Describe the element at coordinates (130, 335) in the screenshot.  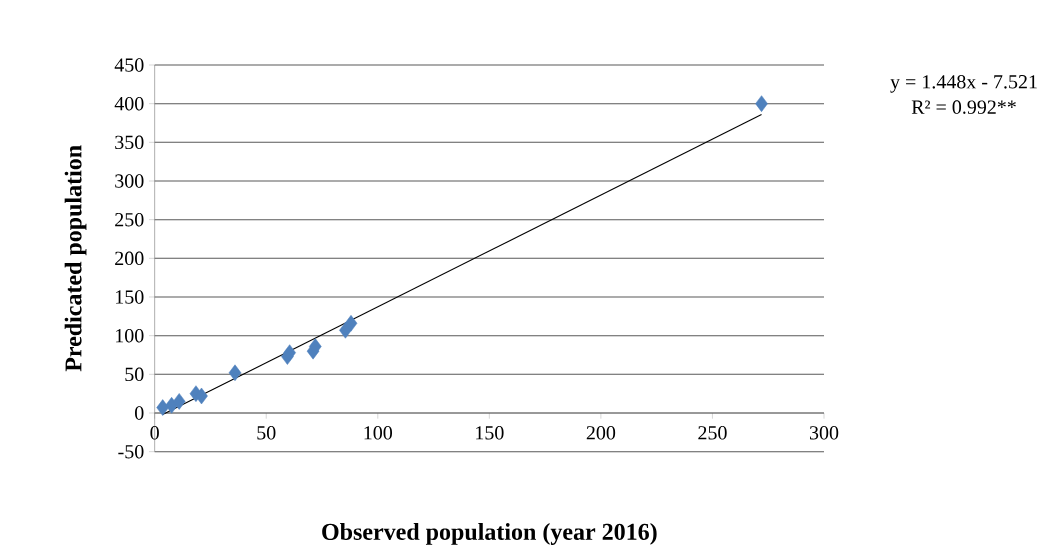
I see `y-tick-label: 100` at that location.